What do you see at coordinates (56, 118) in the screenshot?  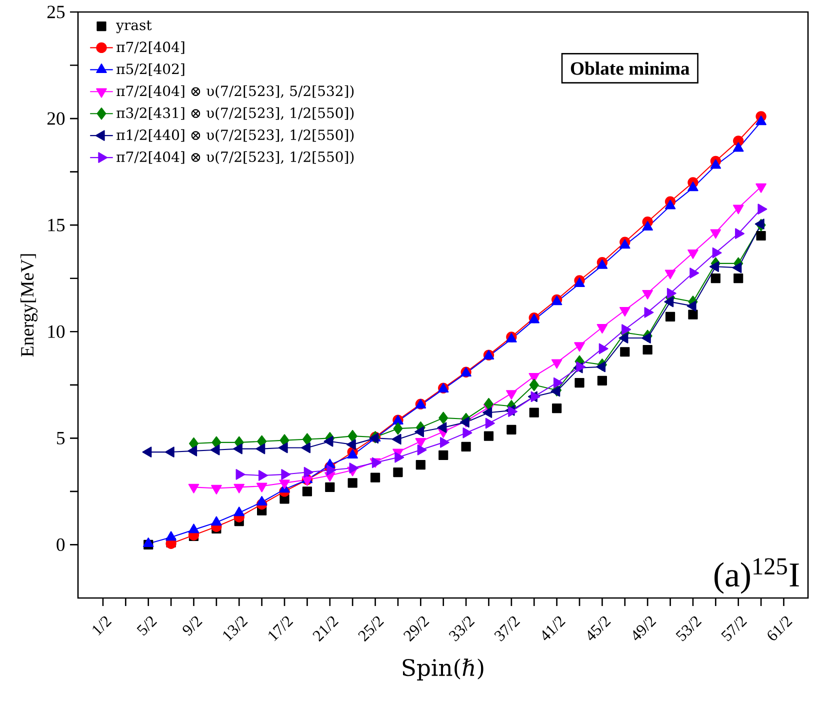 I see `y-tick-label: 20` at bounding box center [56, 118].